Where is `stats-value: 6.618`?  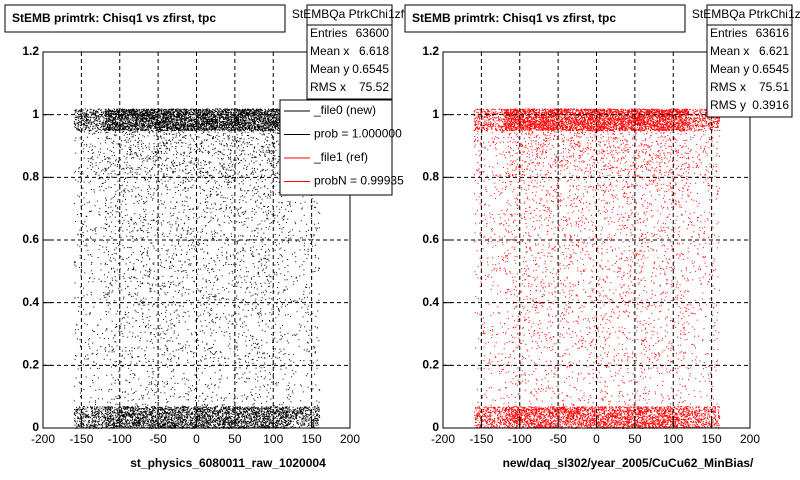 stats-value: 6.618 is located at coordinates (374, 51).